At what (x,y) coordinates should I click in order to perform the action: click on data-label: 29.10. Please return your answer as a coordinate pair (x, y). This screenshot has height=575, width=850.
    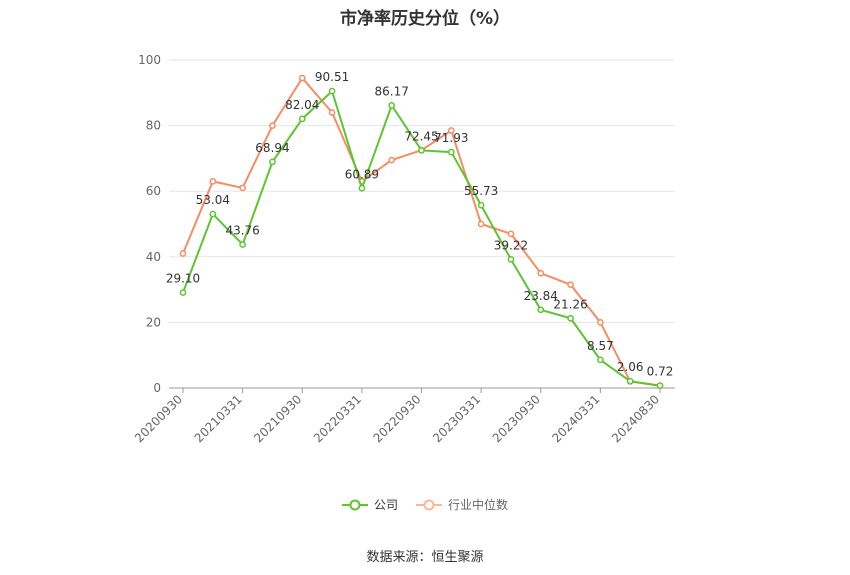
    Looking at the image, I should click on (183, 279).